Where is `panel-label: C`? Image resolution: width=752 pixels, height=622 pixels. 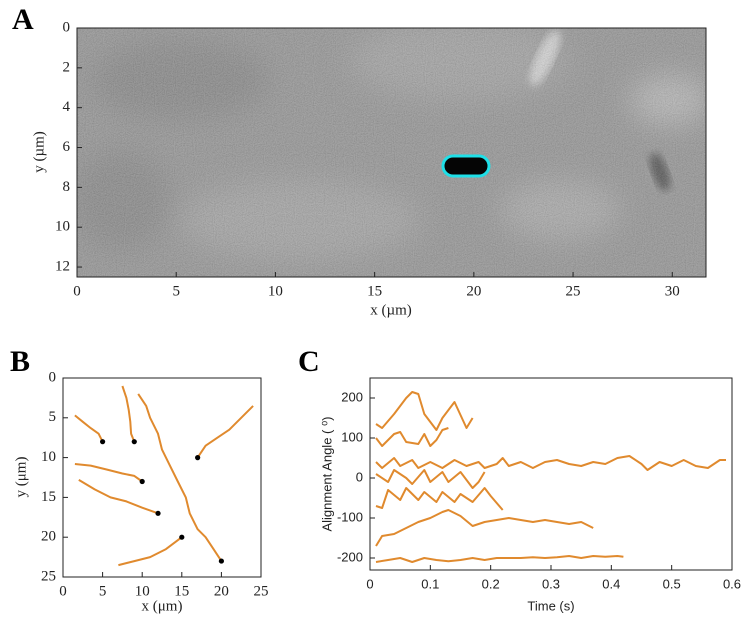
panel-label: C is located at coordinates (309, 361).